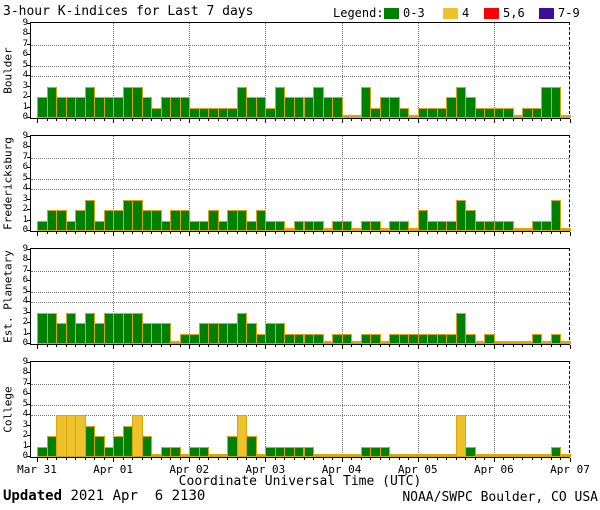  Describe the element at coordinates (570, 469) in the screenshot. I see `x-tick-label: Apr 07` at that location.